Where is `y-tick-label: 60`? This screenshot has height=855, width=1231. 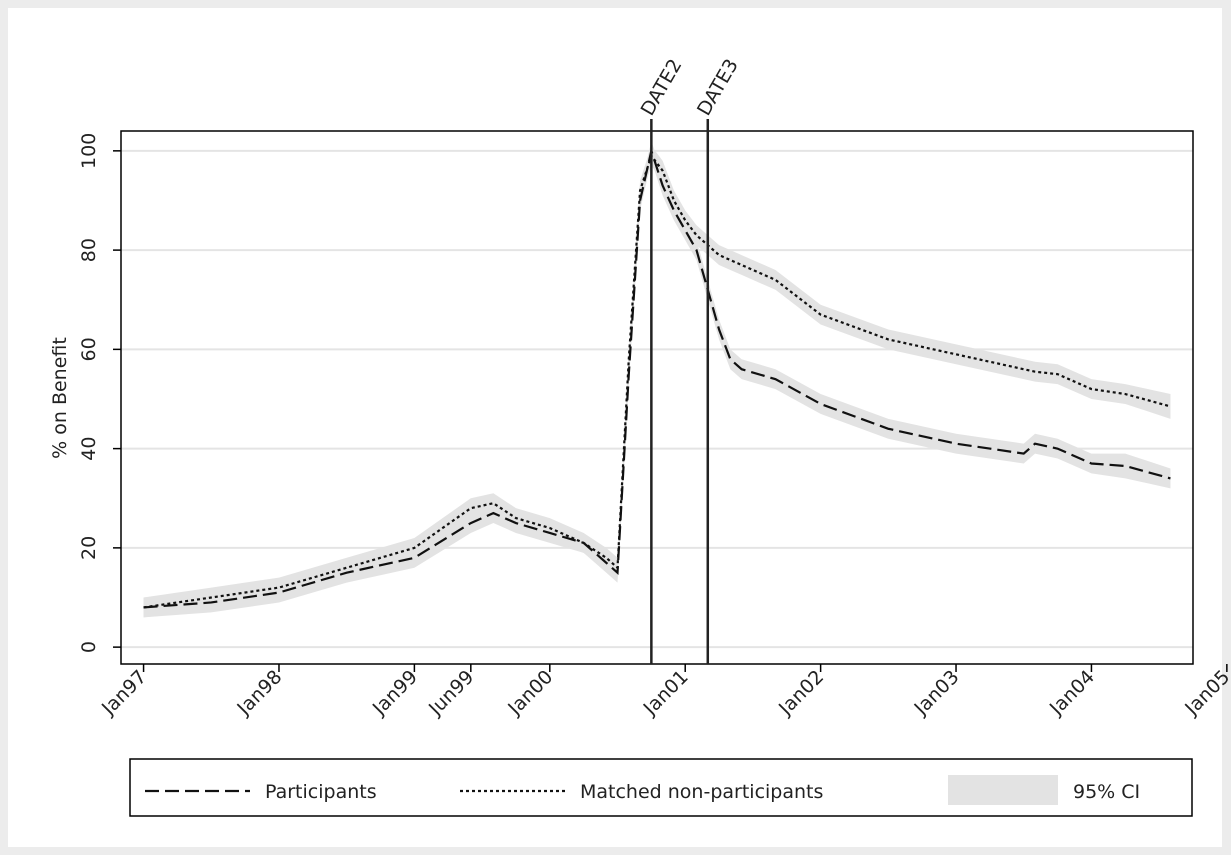
y-tick-label: 60 is located at coordinates (89, 349).